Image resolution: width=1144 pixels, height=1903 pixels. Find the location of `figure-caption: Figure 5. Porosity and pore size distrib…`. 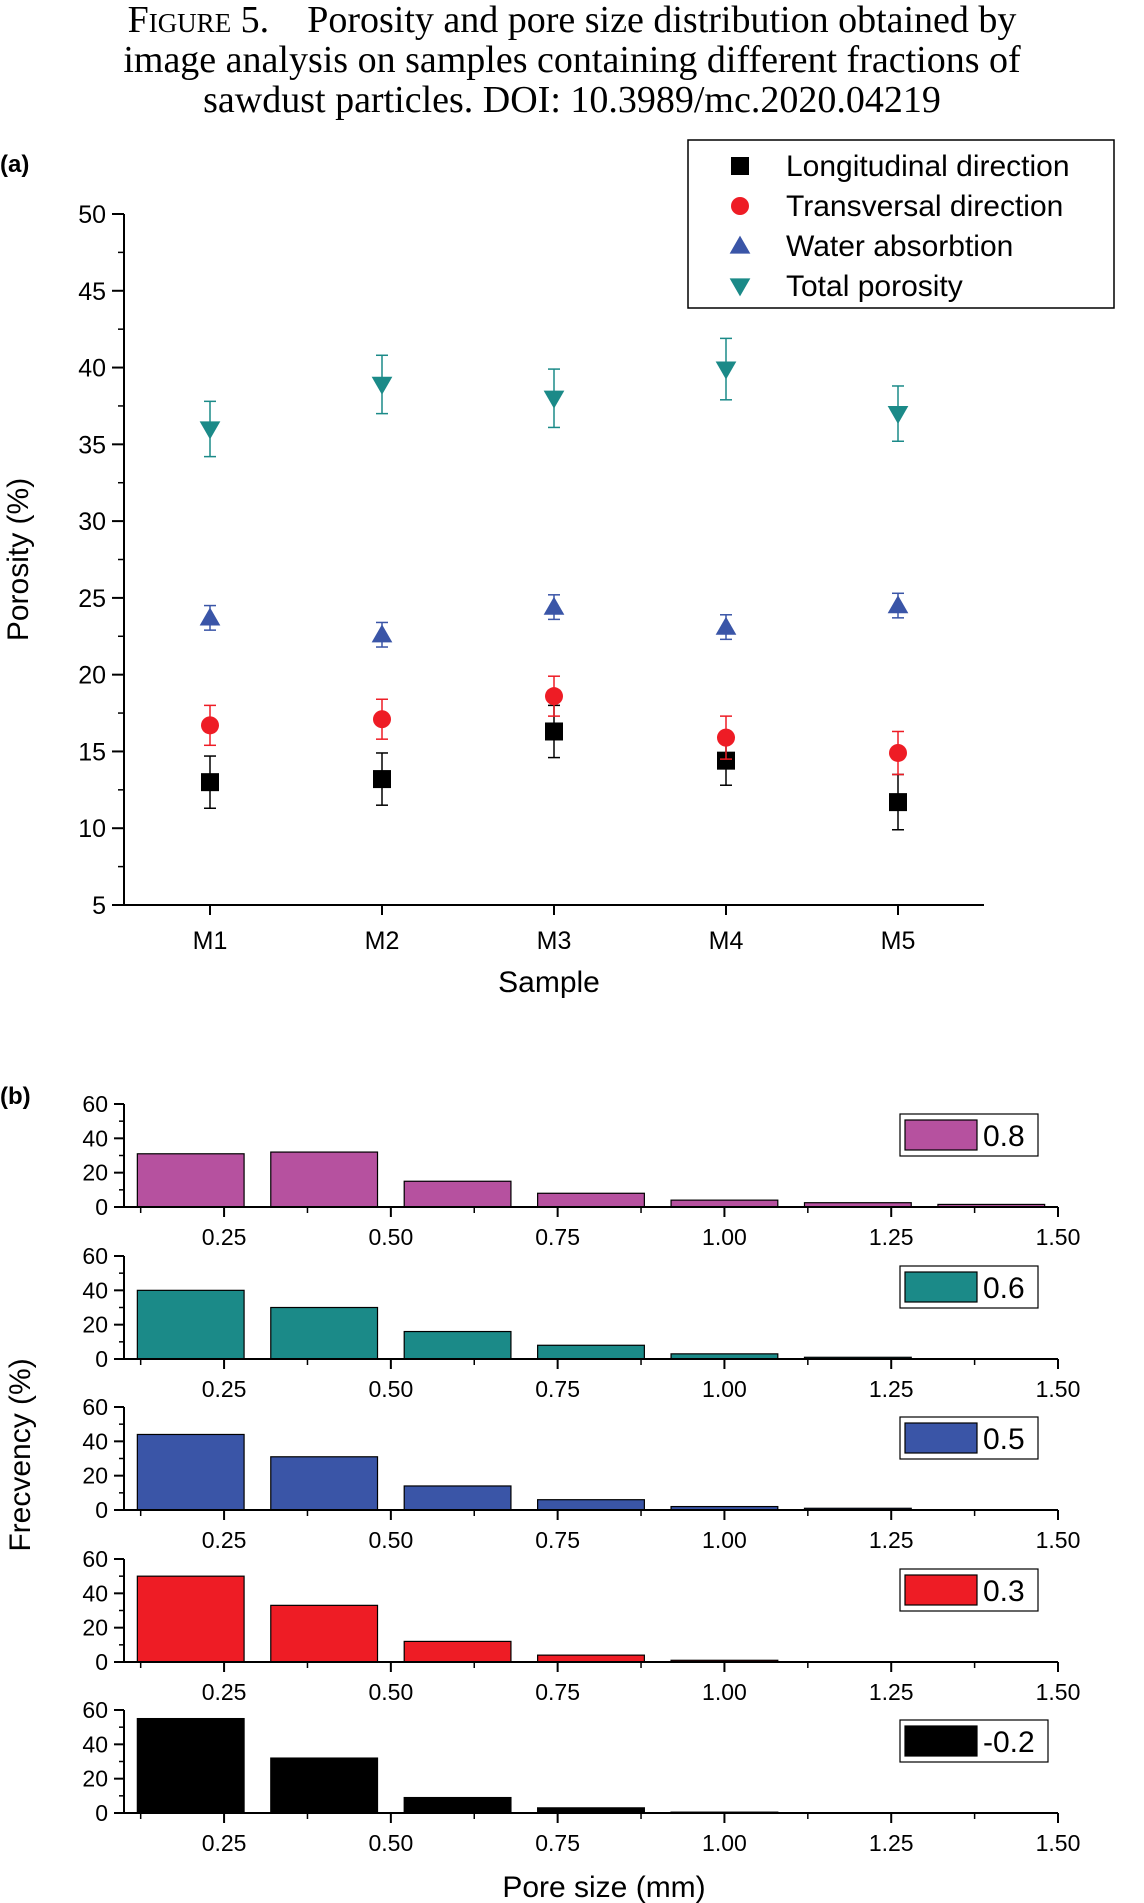

figure-caption: Figure 5. Porosity and pore size distrib… is located at coordinates (572, 60).